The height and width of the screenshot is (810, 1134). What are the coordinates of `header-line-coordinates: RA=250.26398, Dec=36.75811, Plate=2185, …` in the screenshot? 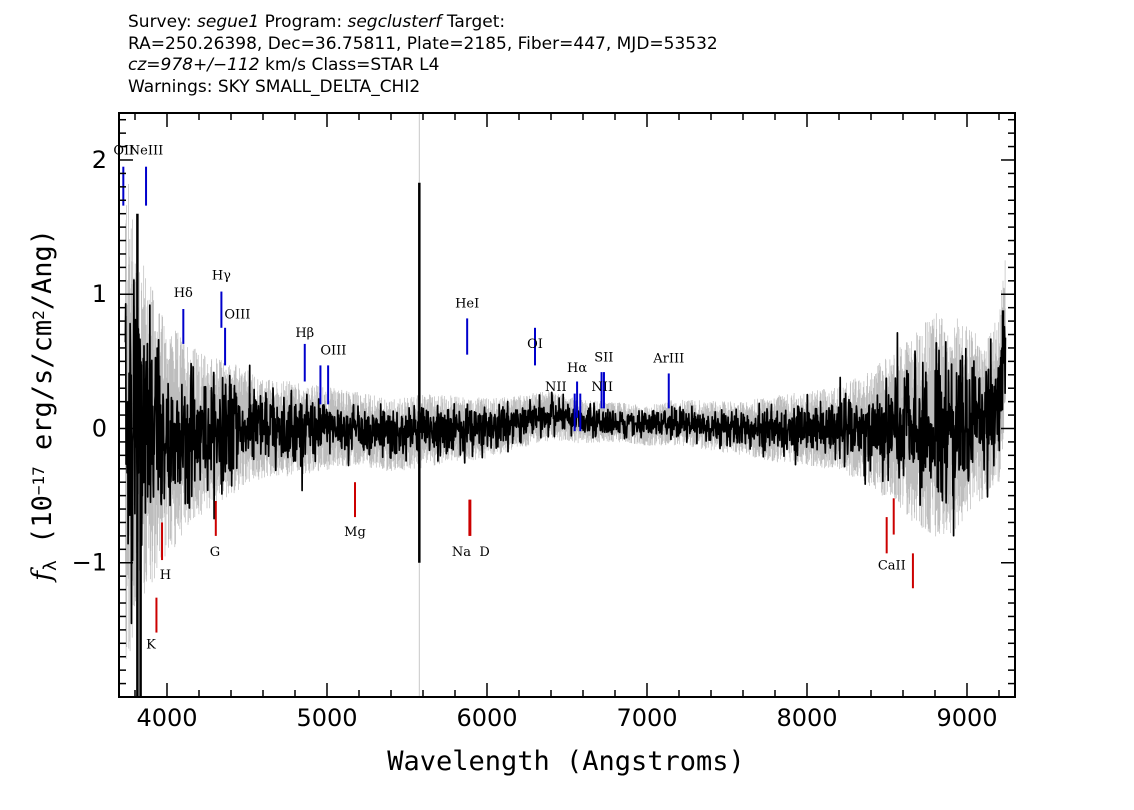 It's located at (423, 43).